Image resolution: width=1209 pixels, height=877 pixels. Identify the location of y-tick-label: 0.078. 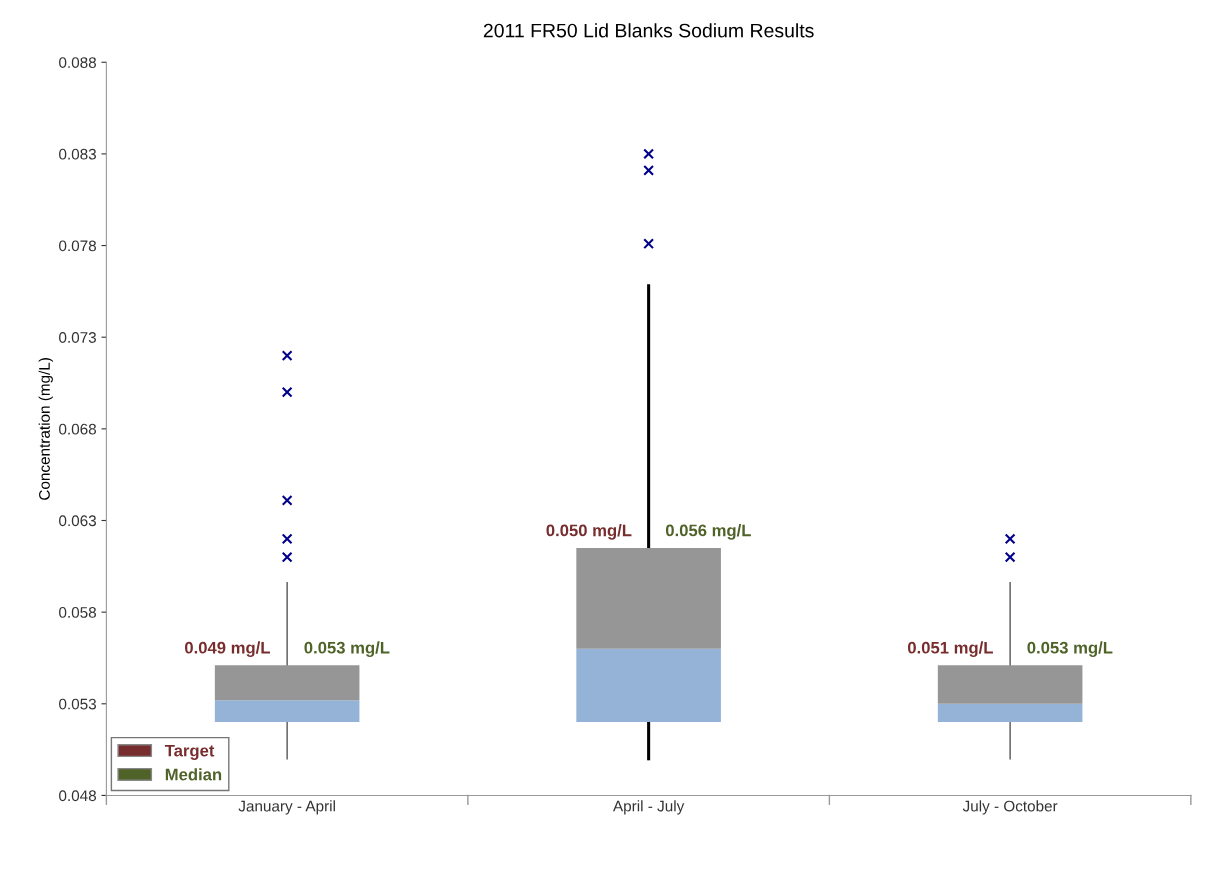
(78, 246).